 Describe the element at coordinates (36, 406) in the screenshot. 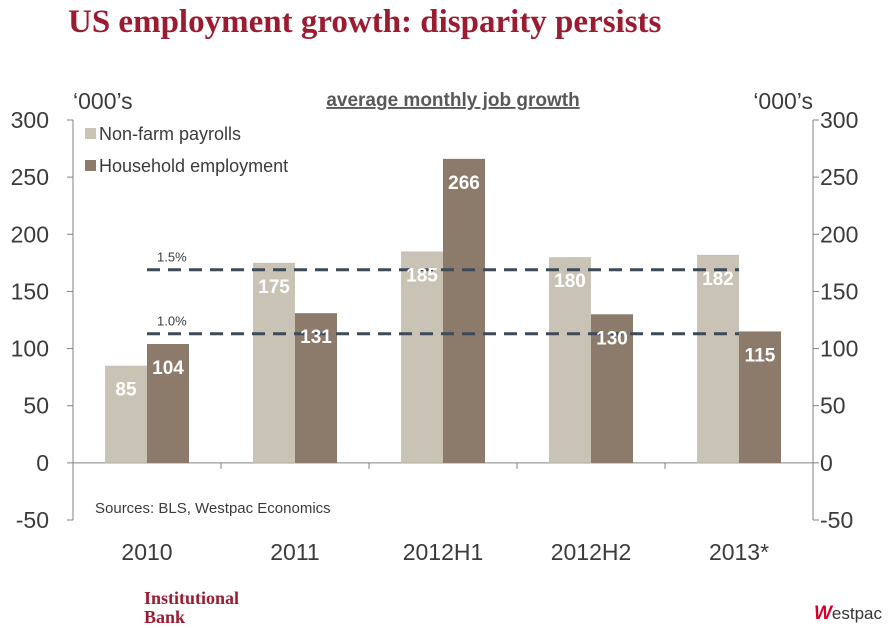

I see `y-tick-label-left: 50` at that location.